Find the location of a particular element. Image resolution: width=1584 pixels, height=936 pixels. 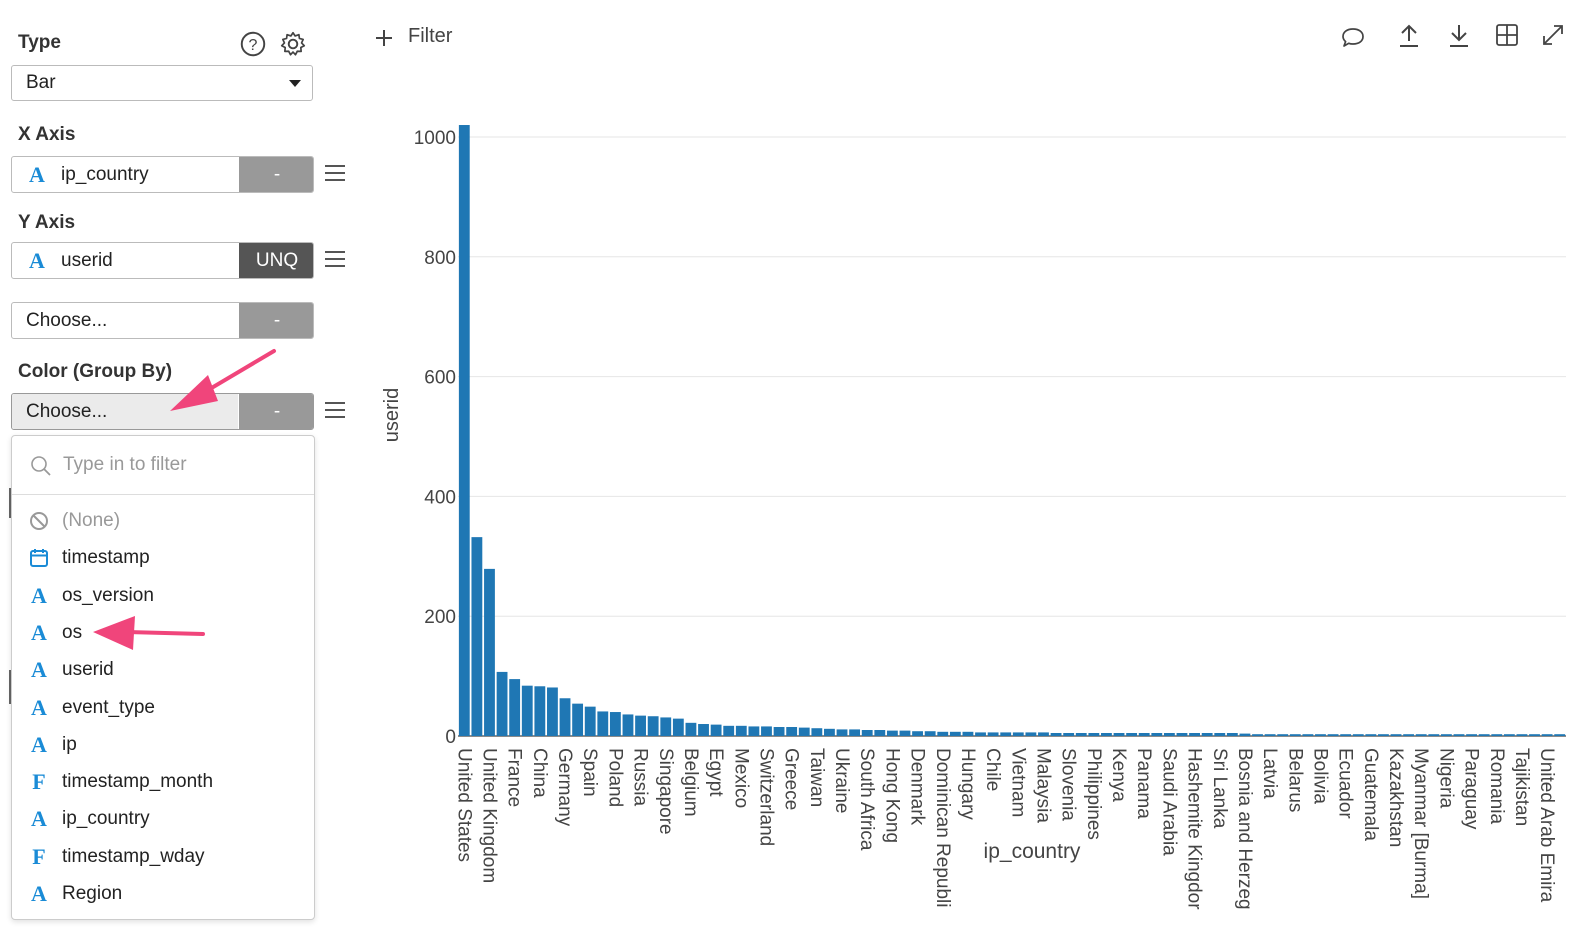

dropdown-item: timestamp is located at coordinates (163, 557).